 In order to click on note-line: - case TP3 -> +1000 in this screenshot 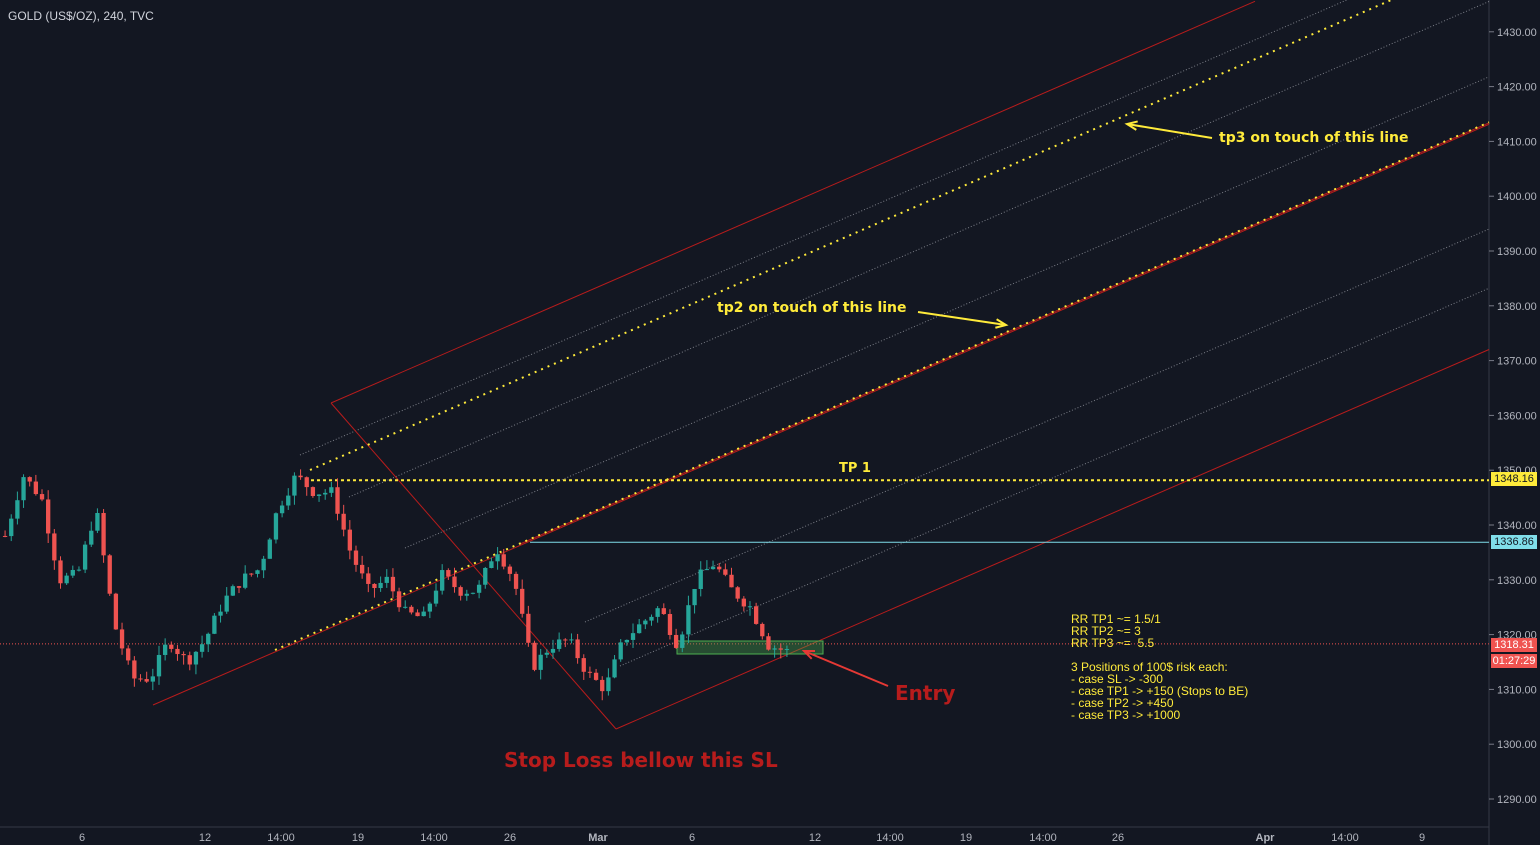, I will do `click(1126, 715)`.